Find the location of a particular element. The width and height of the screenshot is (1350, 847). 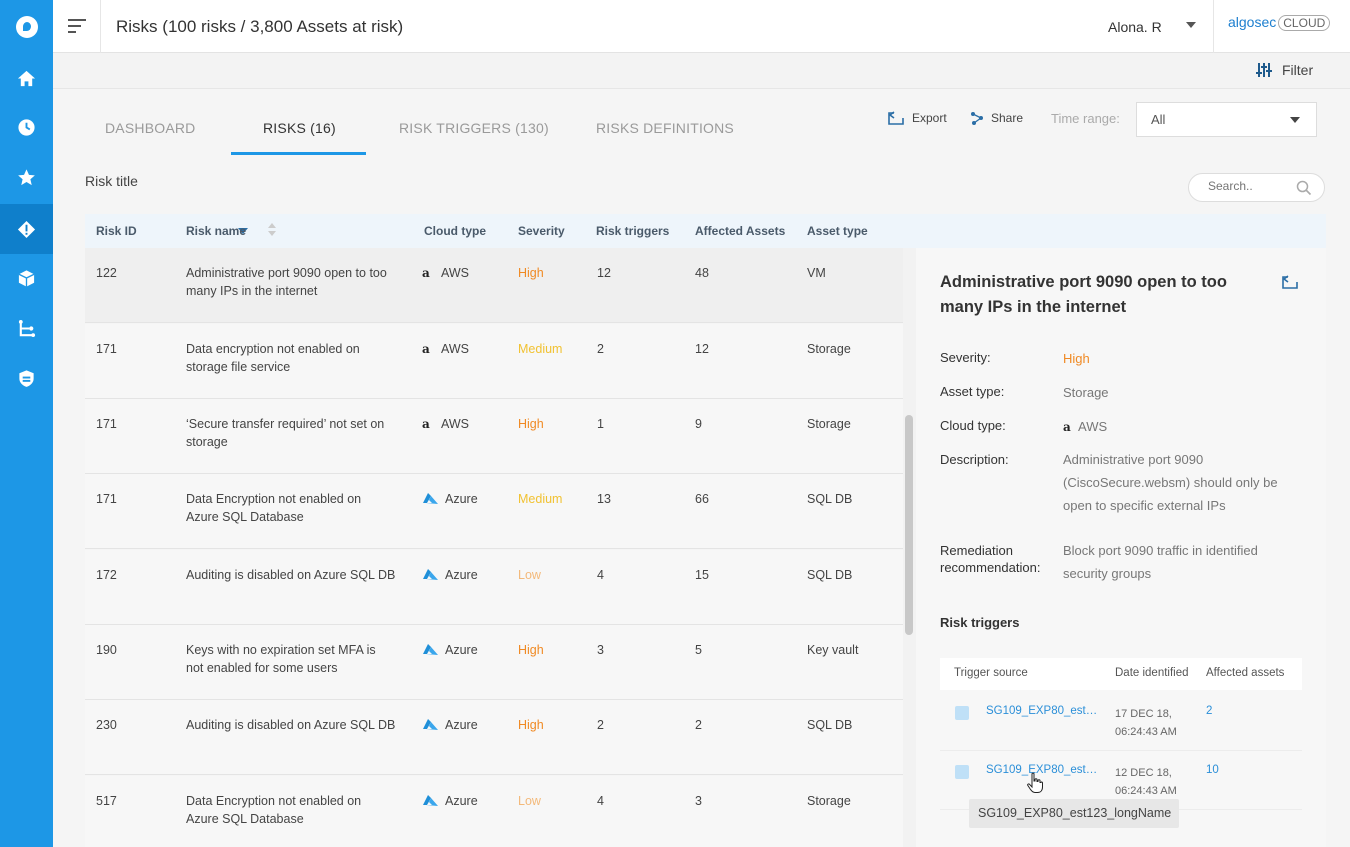

export-icon is located at coordinates (1290, 282).